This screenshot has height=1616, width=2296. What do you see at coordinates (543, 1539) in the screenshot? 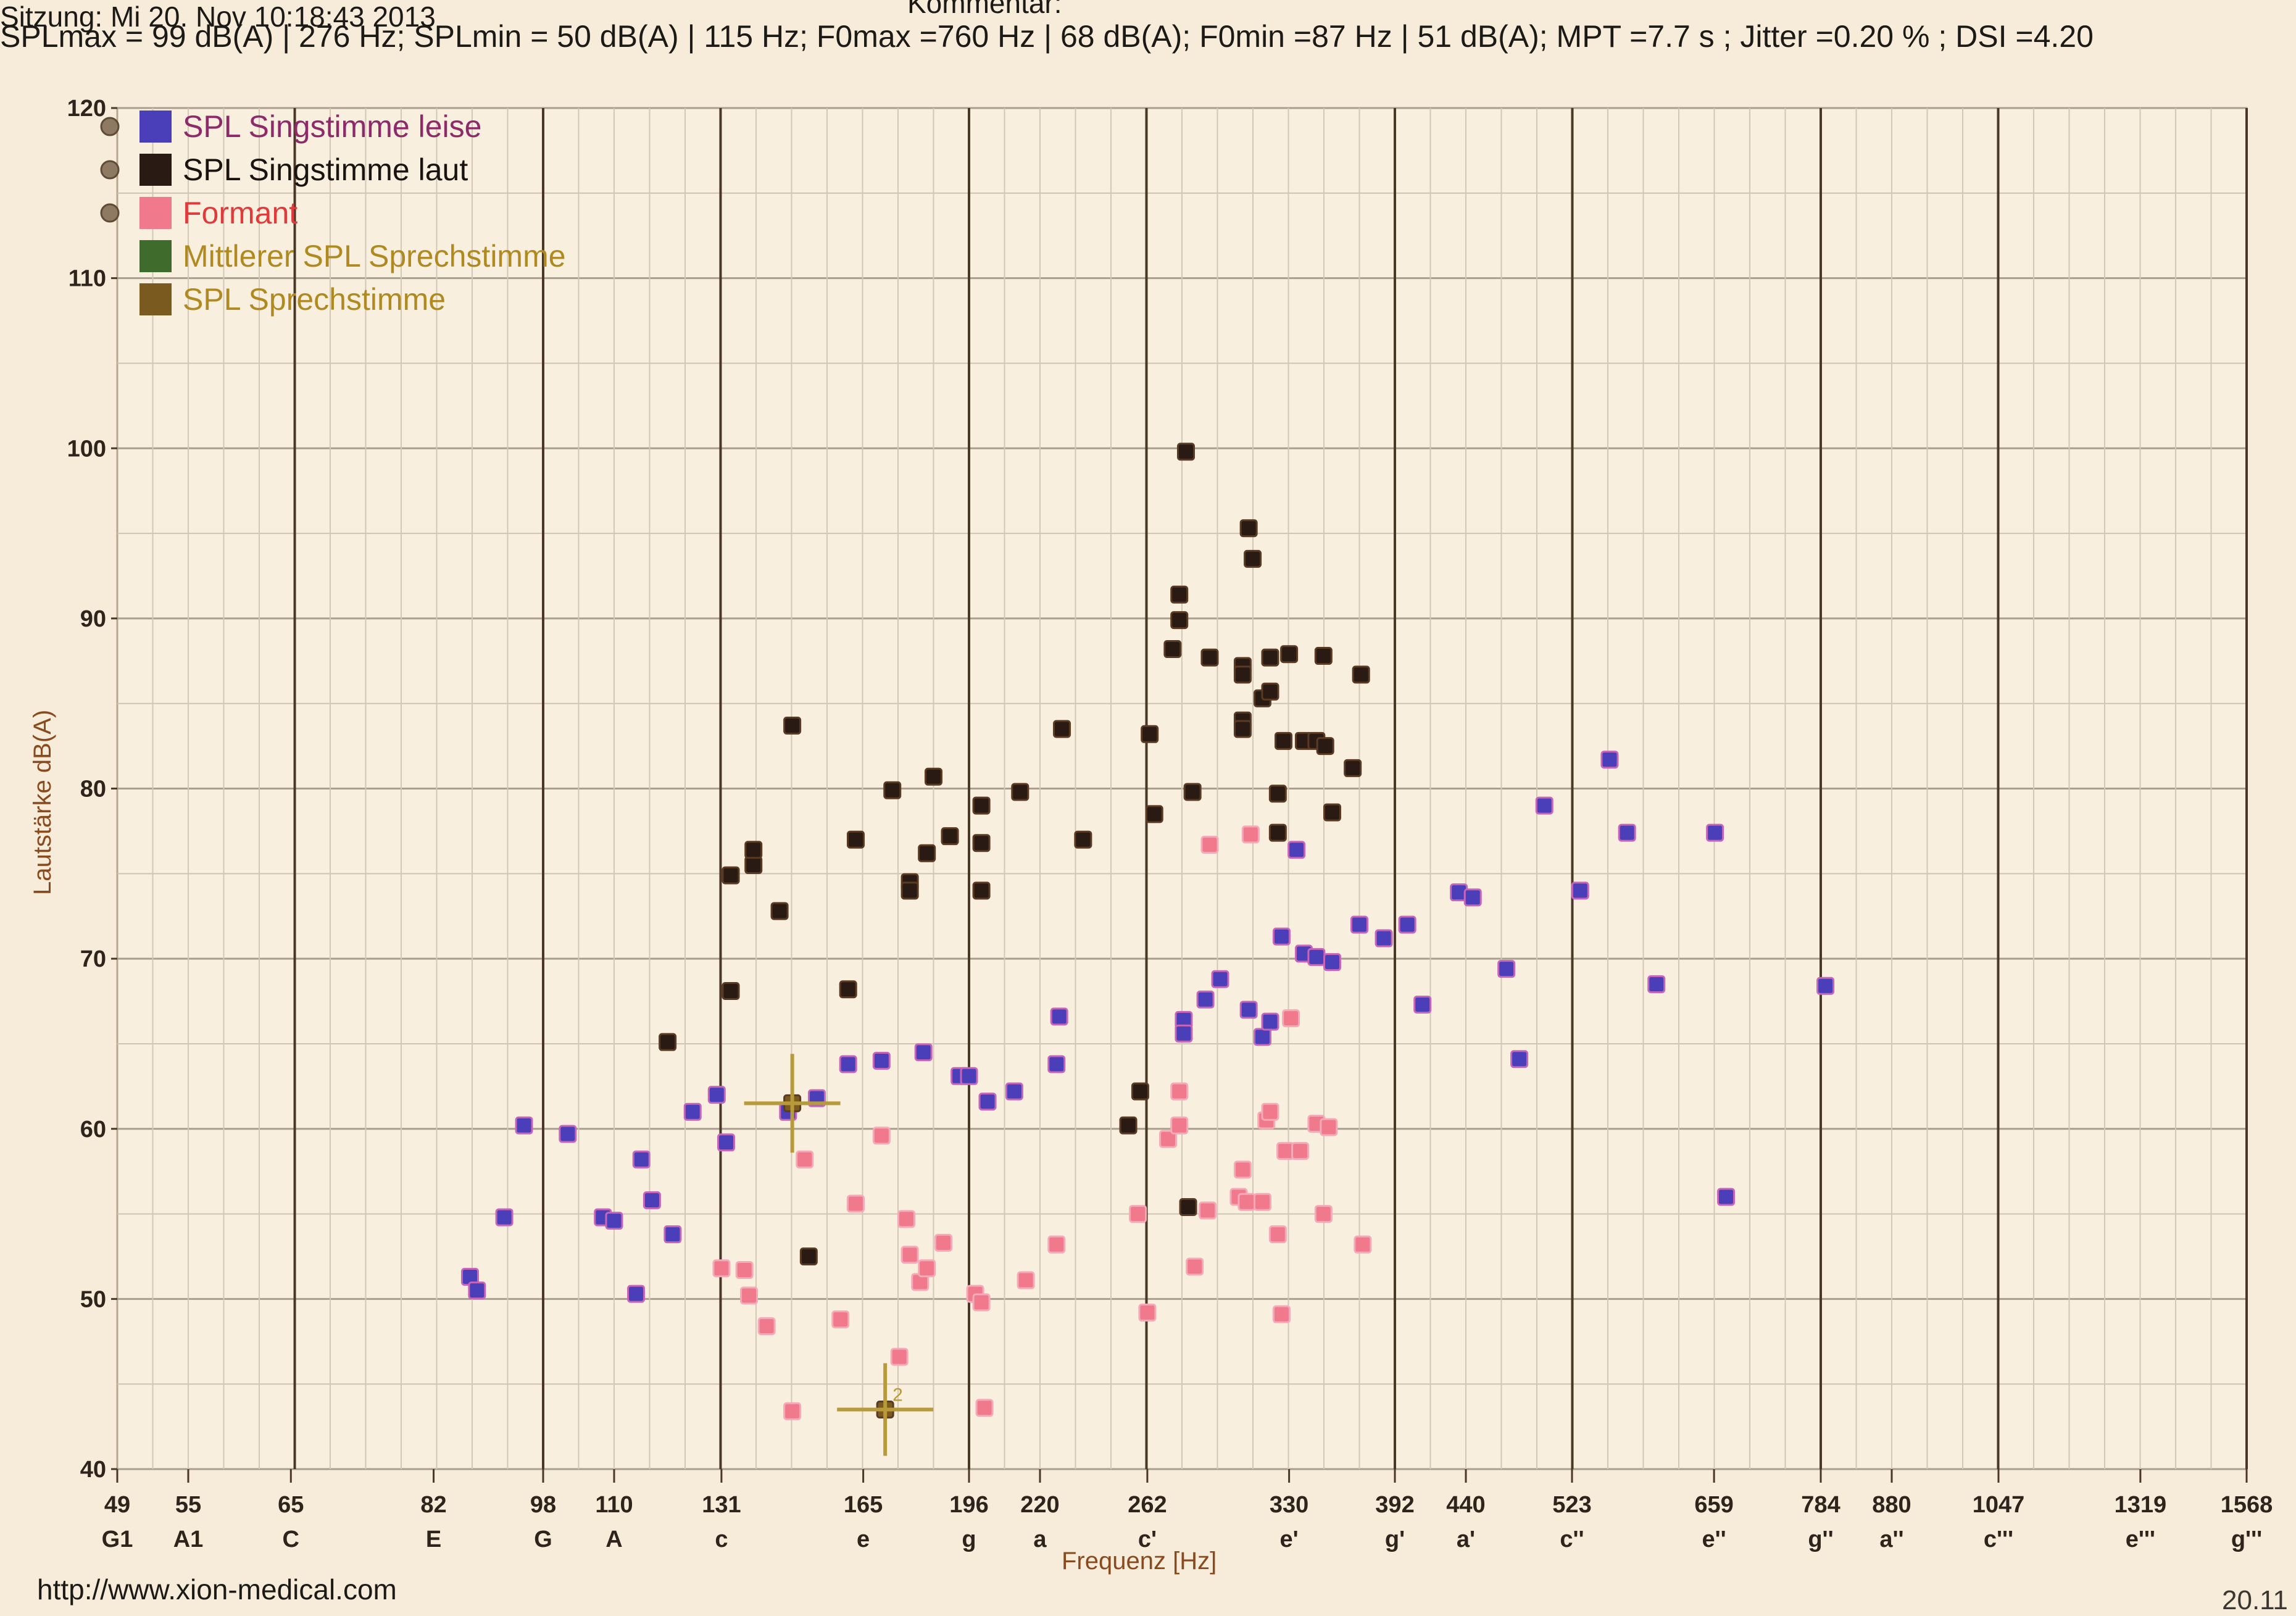
I see `x-note-label: G` at bounding box center [543, 1539].